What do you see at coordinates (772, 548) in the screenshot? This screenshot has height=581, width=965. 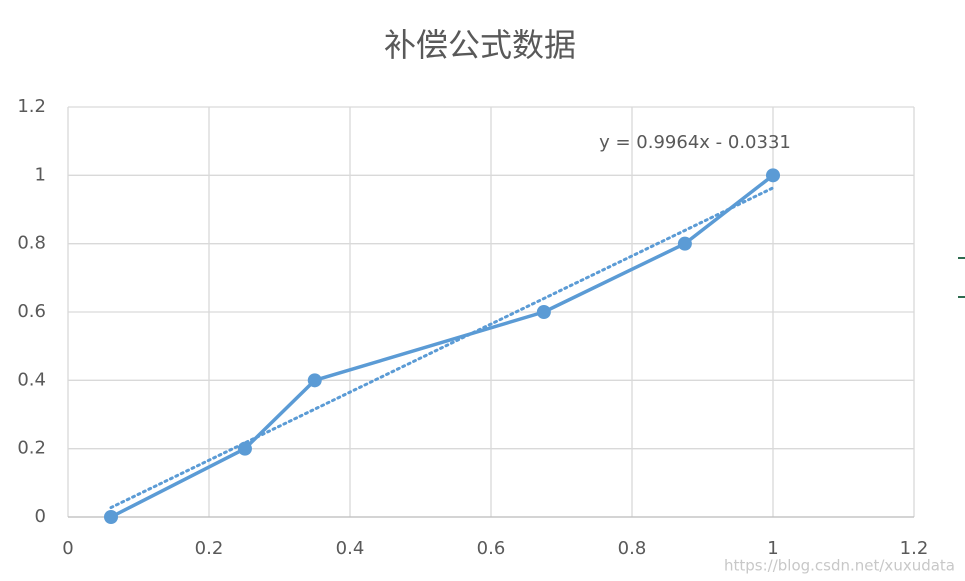 I see `x-tick-label: 1` at bounding box center [772, 548].